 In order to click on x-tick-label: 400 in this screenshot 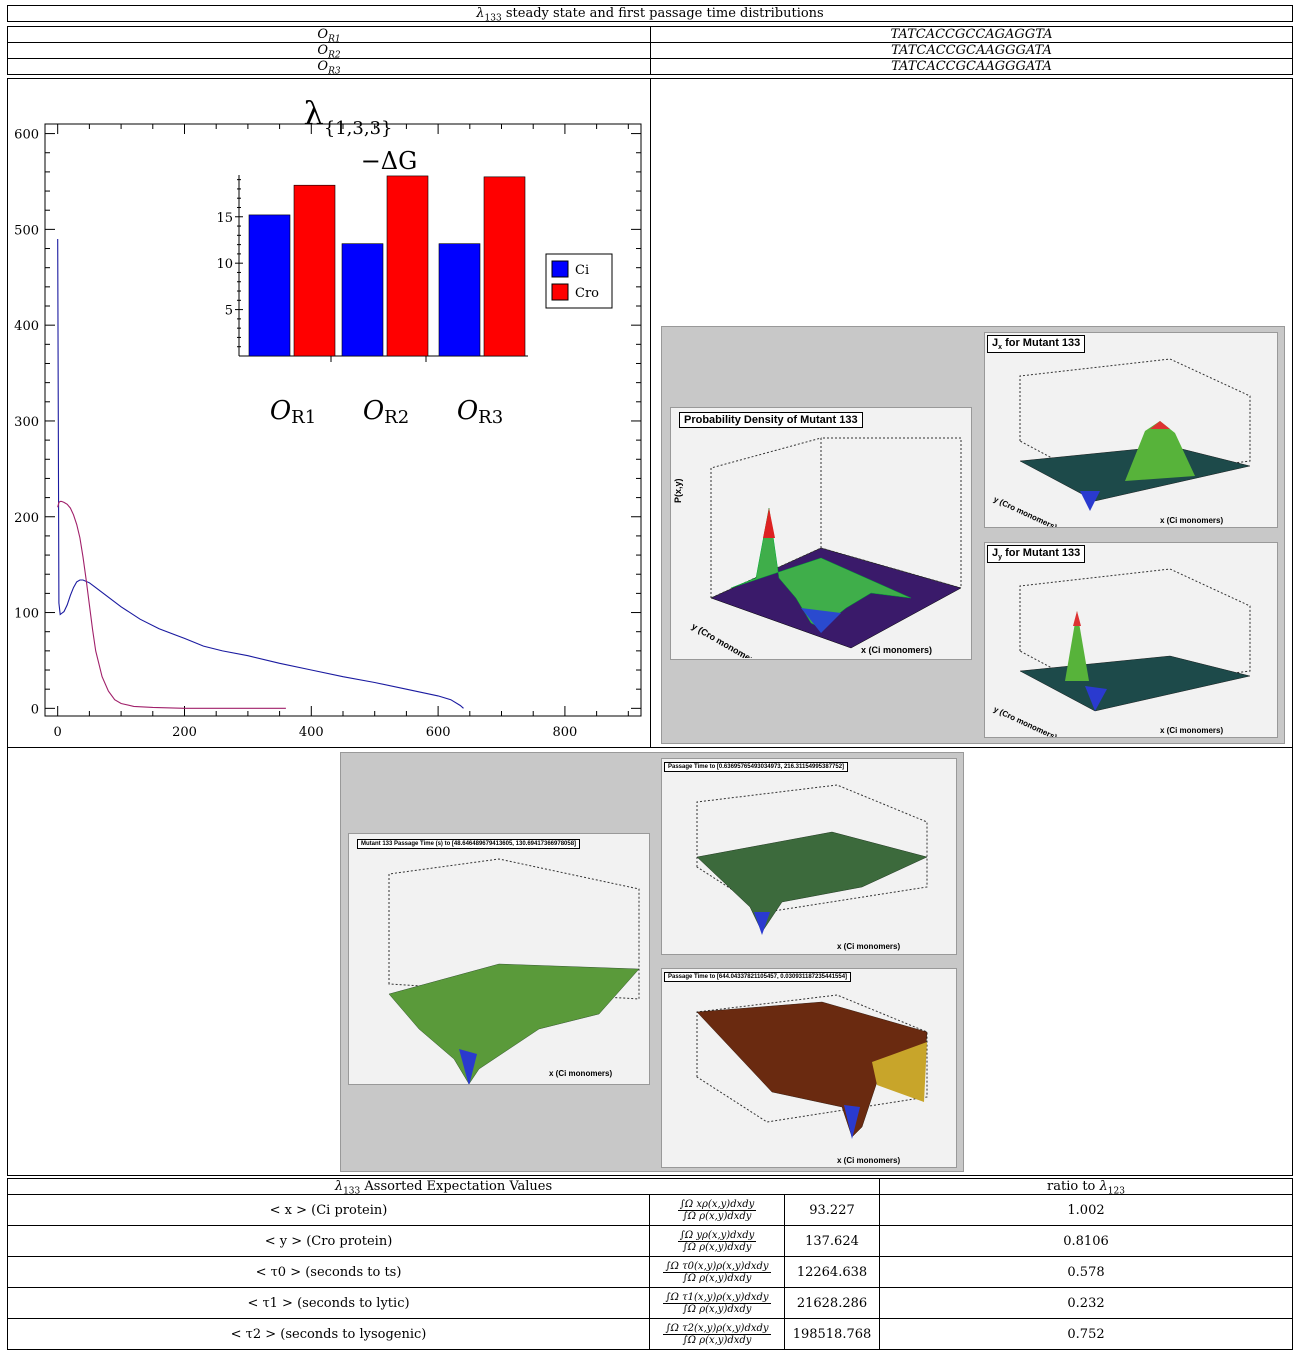, I will do `click(311, 732)`.